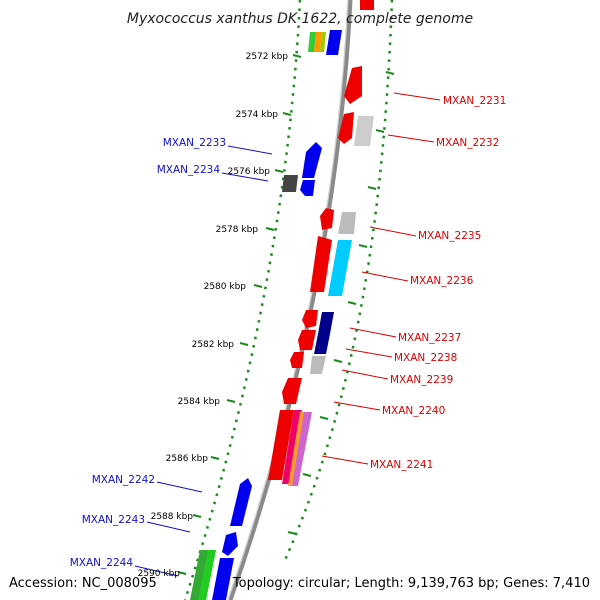  What do you see at coordinates (467, 143) in the screenshot?
I see `gene-label-right: MXAN_2232` at bounding box center [467, 143].